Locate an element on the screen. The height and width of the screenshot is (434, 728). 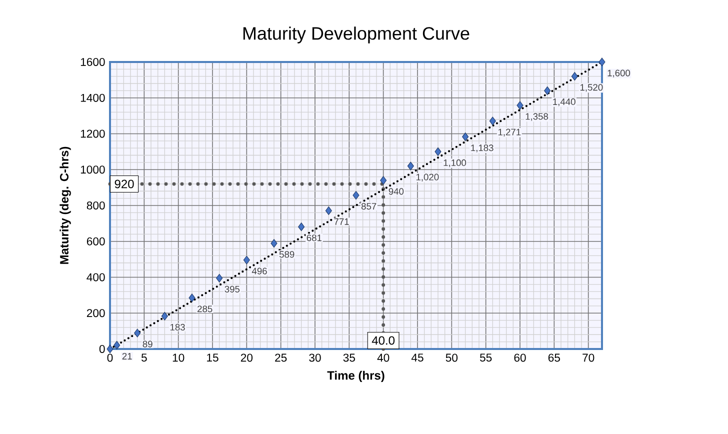
data-label: 857 is located at coordinates (368, 206).